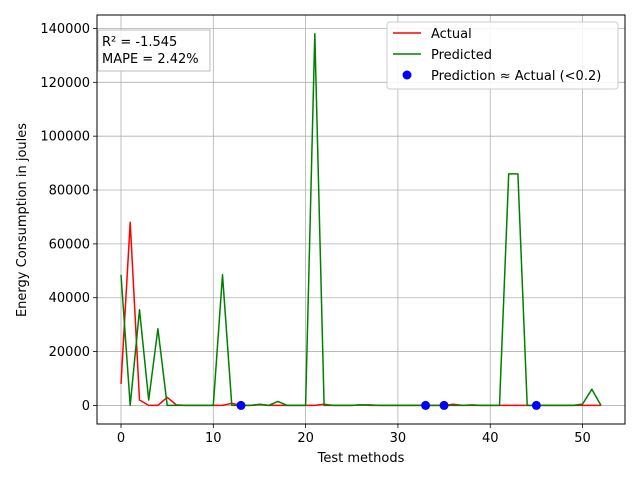 This screenshot has width=640, height=480. I want to click on y-tick-label: 60000, so click(69, 244).